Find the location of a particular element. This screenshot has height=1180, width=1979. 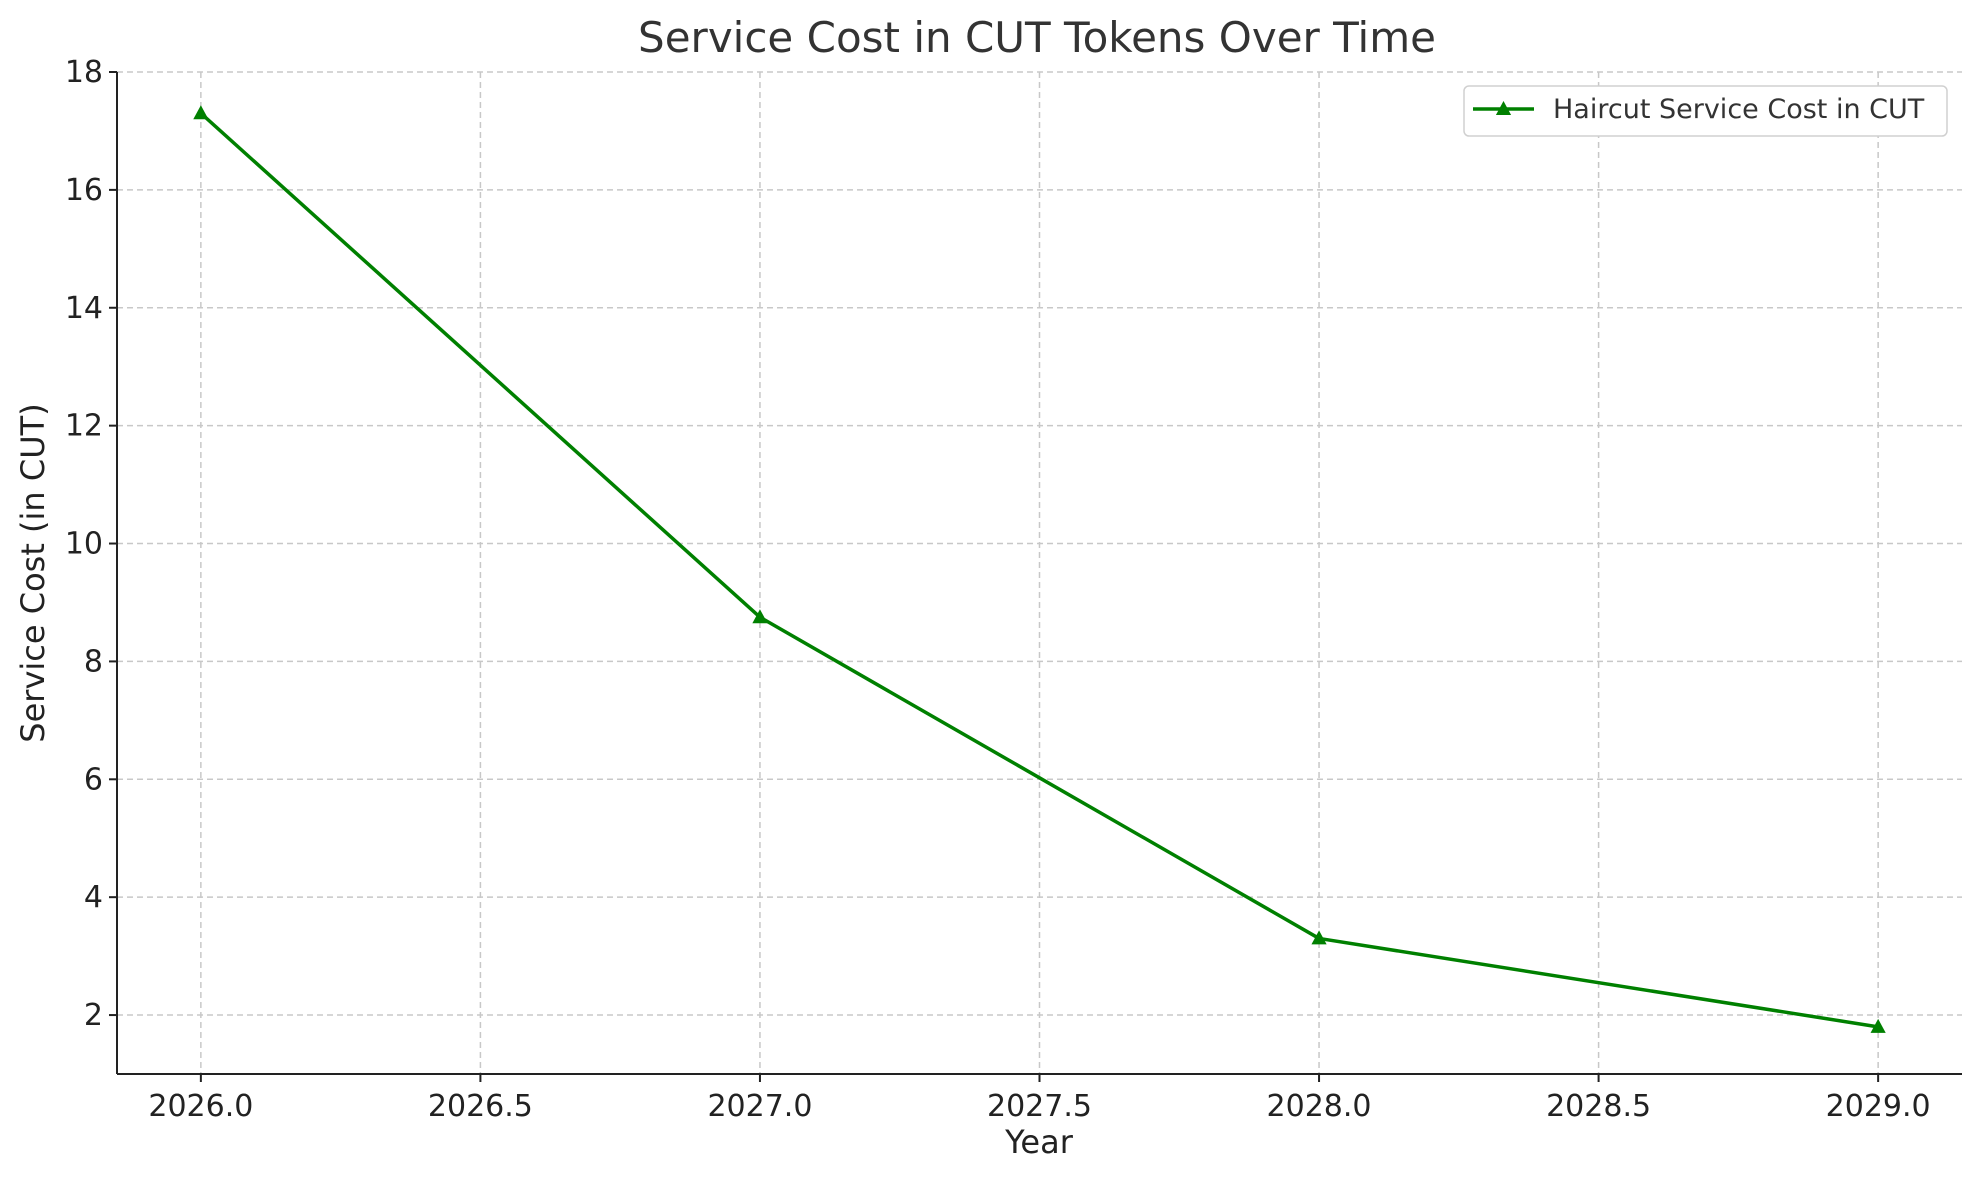

x-tick-label: 2027.5 is located at coordinates (1039, 1106).